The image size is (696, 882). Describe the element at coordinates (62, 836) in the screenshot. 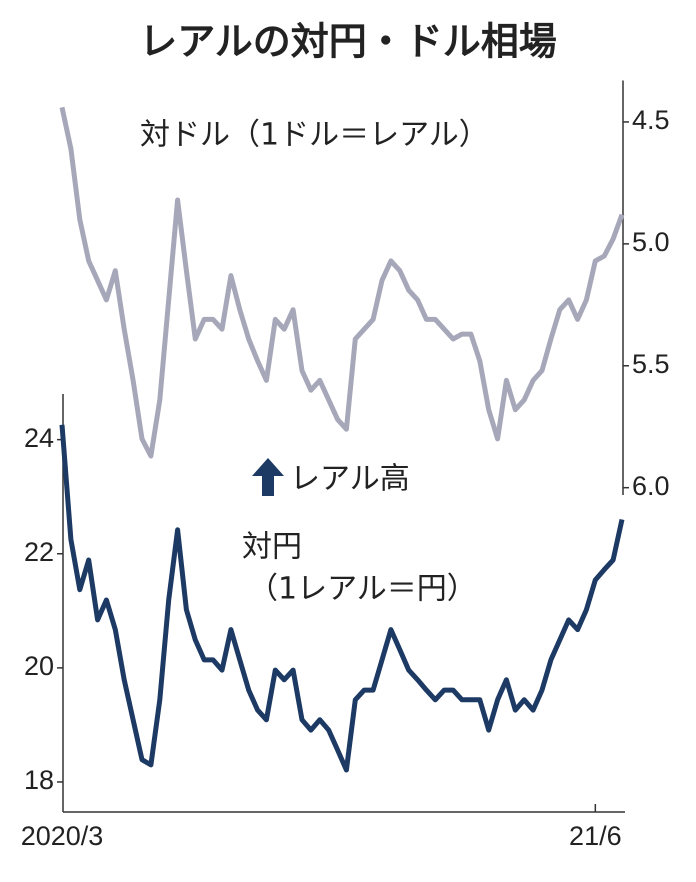

I see `x-tick-label: 2020/3` at that location.